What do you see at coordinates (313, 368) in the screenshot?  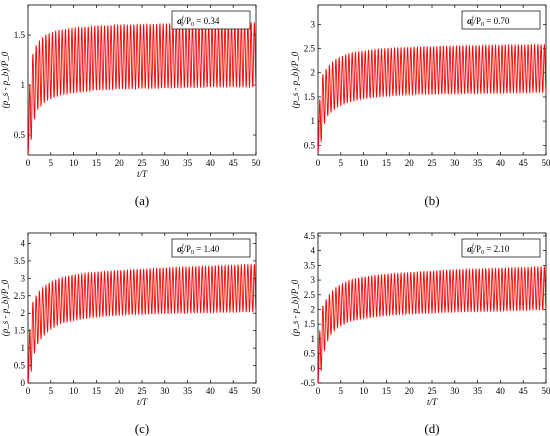 I see `y-tick-label: 0` at bounding box center [313, 368].